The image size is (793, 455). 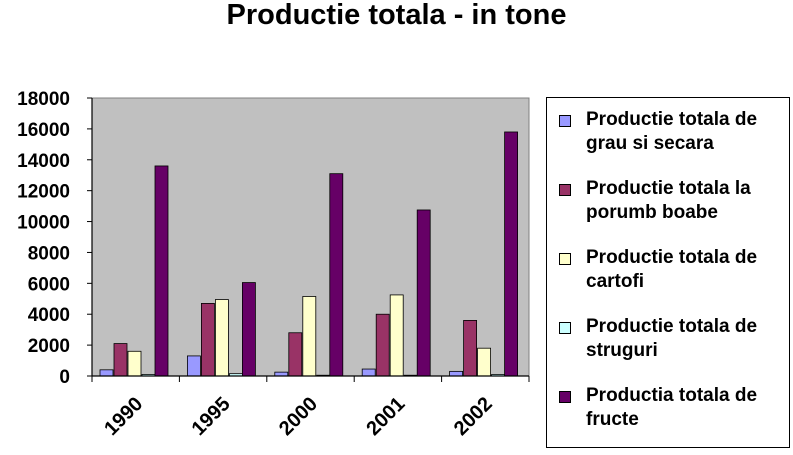 I want to click on y-tick-label: 16000, so click(x=43, y=130).